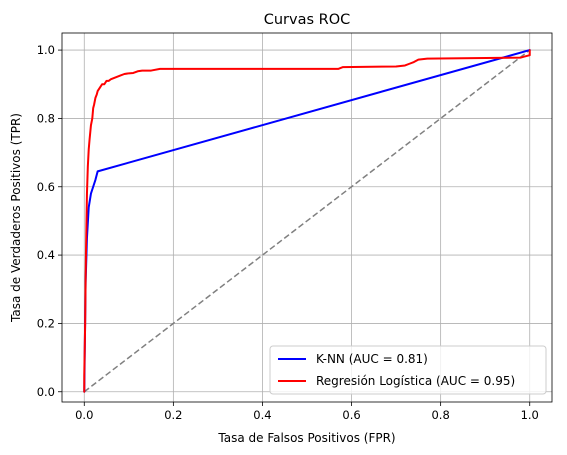 The width and height of the screenshot is (567, 455). Describe the element at coordinates (440, 415) in the screenshot. I see `x-tick-label-4: 0.8` at that location.